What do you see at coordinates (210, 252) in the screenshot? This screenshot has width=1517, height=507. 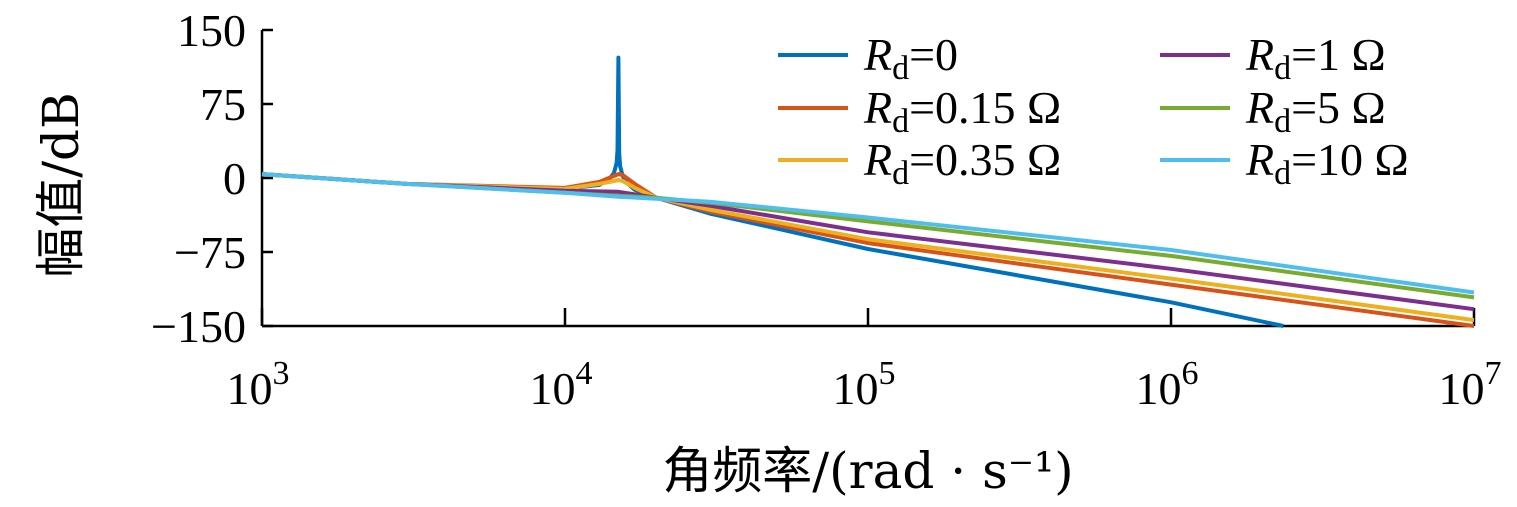 I see `y-tick-label: −75` at bounding box center [210, 252].